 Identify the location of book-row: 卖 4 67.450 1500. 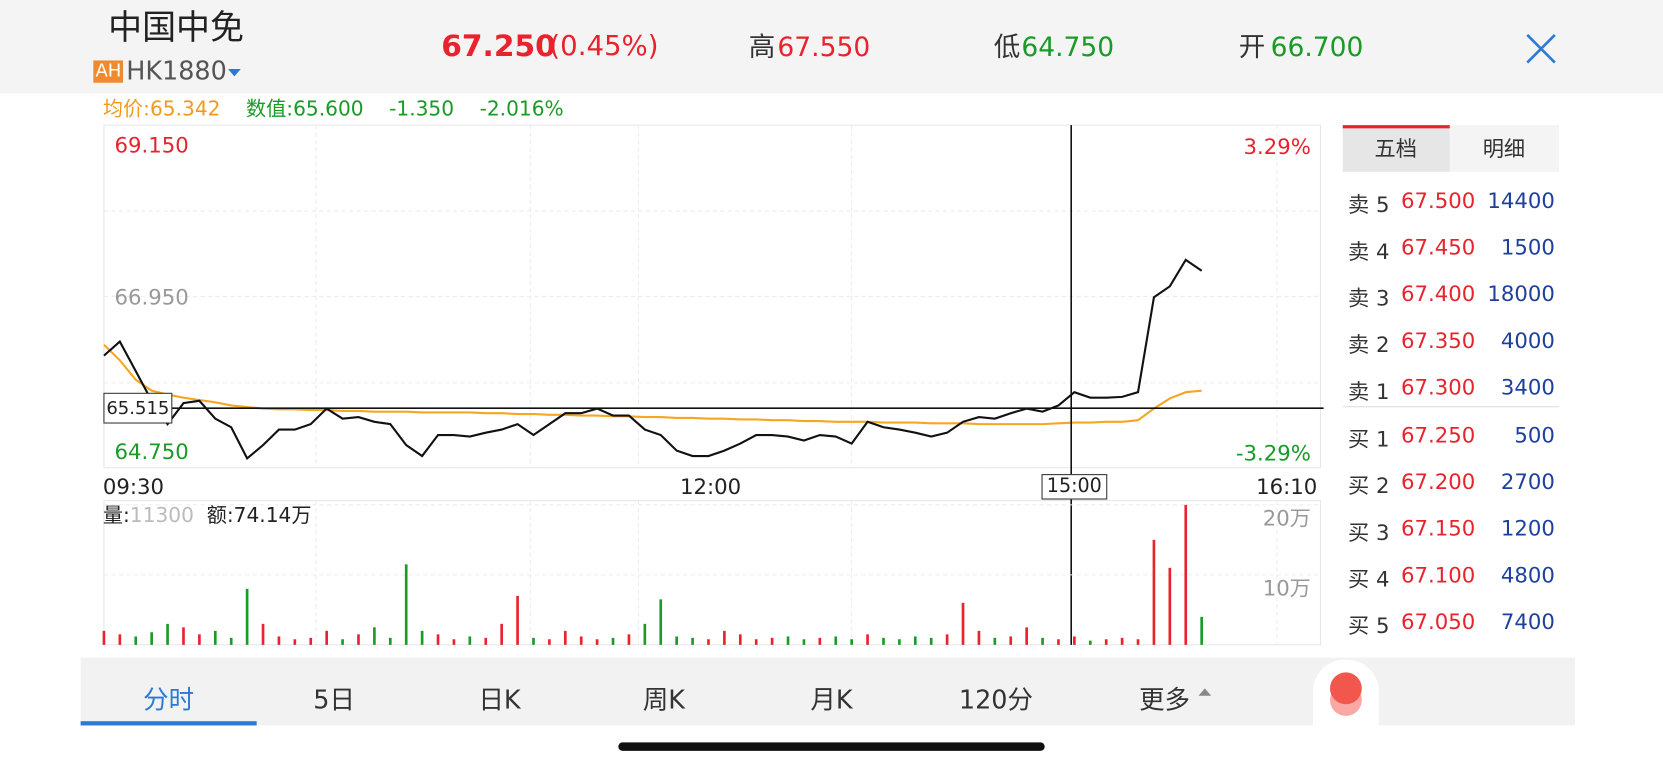
(1451, 247).